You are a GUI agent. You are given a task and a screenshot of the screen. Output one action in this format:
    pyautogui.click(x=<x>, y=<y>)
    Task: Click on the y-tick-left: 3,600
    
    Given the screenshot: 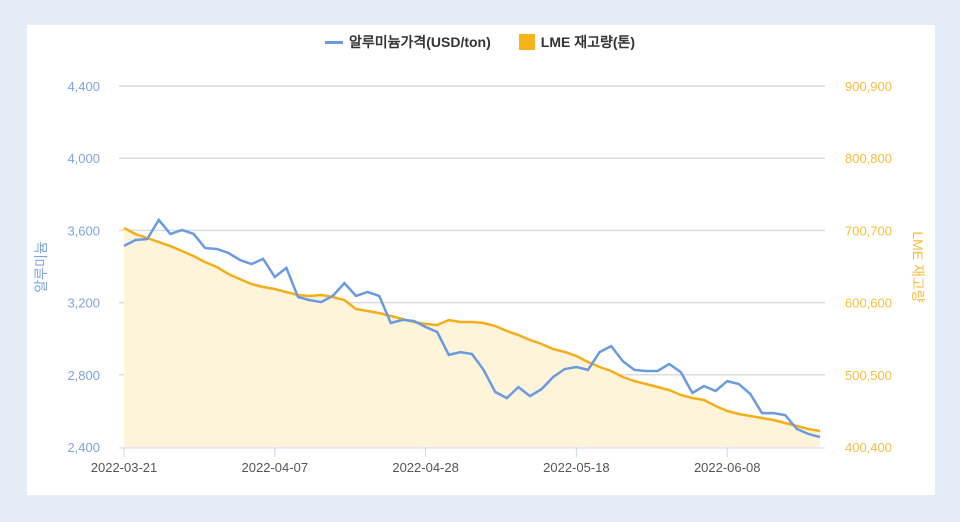 What is the action you would take?
    pyautogui.click(x=83, y=230)
    